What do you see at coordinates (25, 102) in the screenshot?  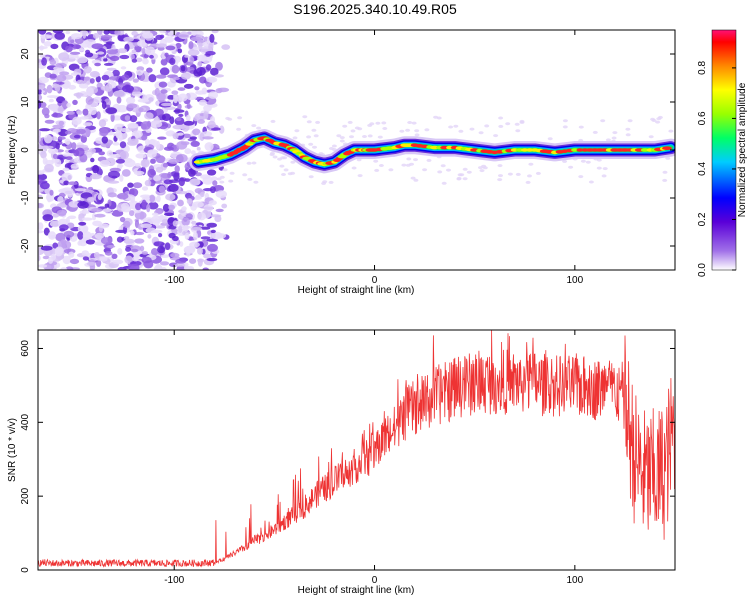 I see `tick-label: 10` at bounding box center [25, 102].